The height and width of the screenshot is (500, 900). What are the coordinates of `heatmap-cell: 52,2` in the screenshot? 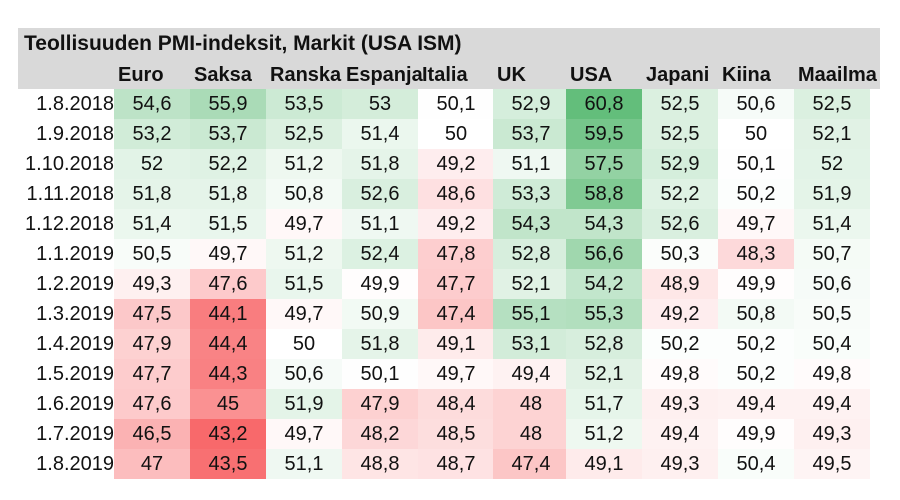 It's located at (680, 194).